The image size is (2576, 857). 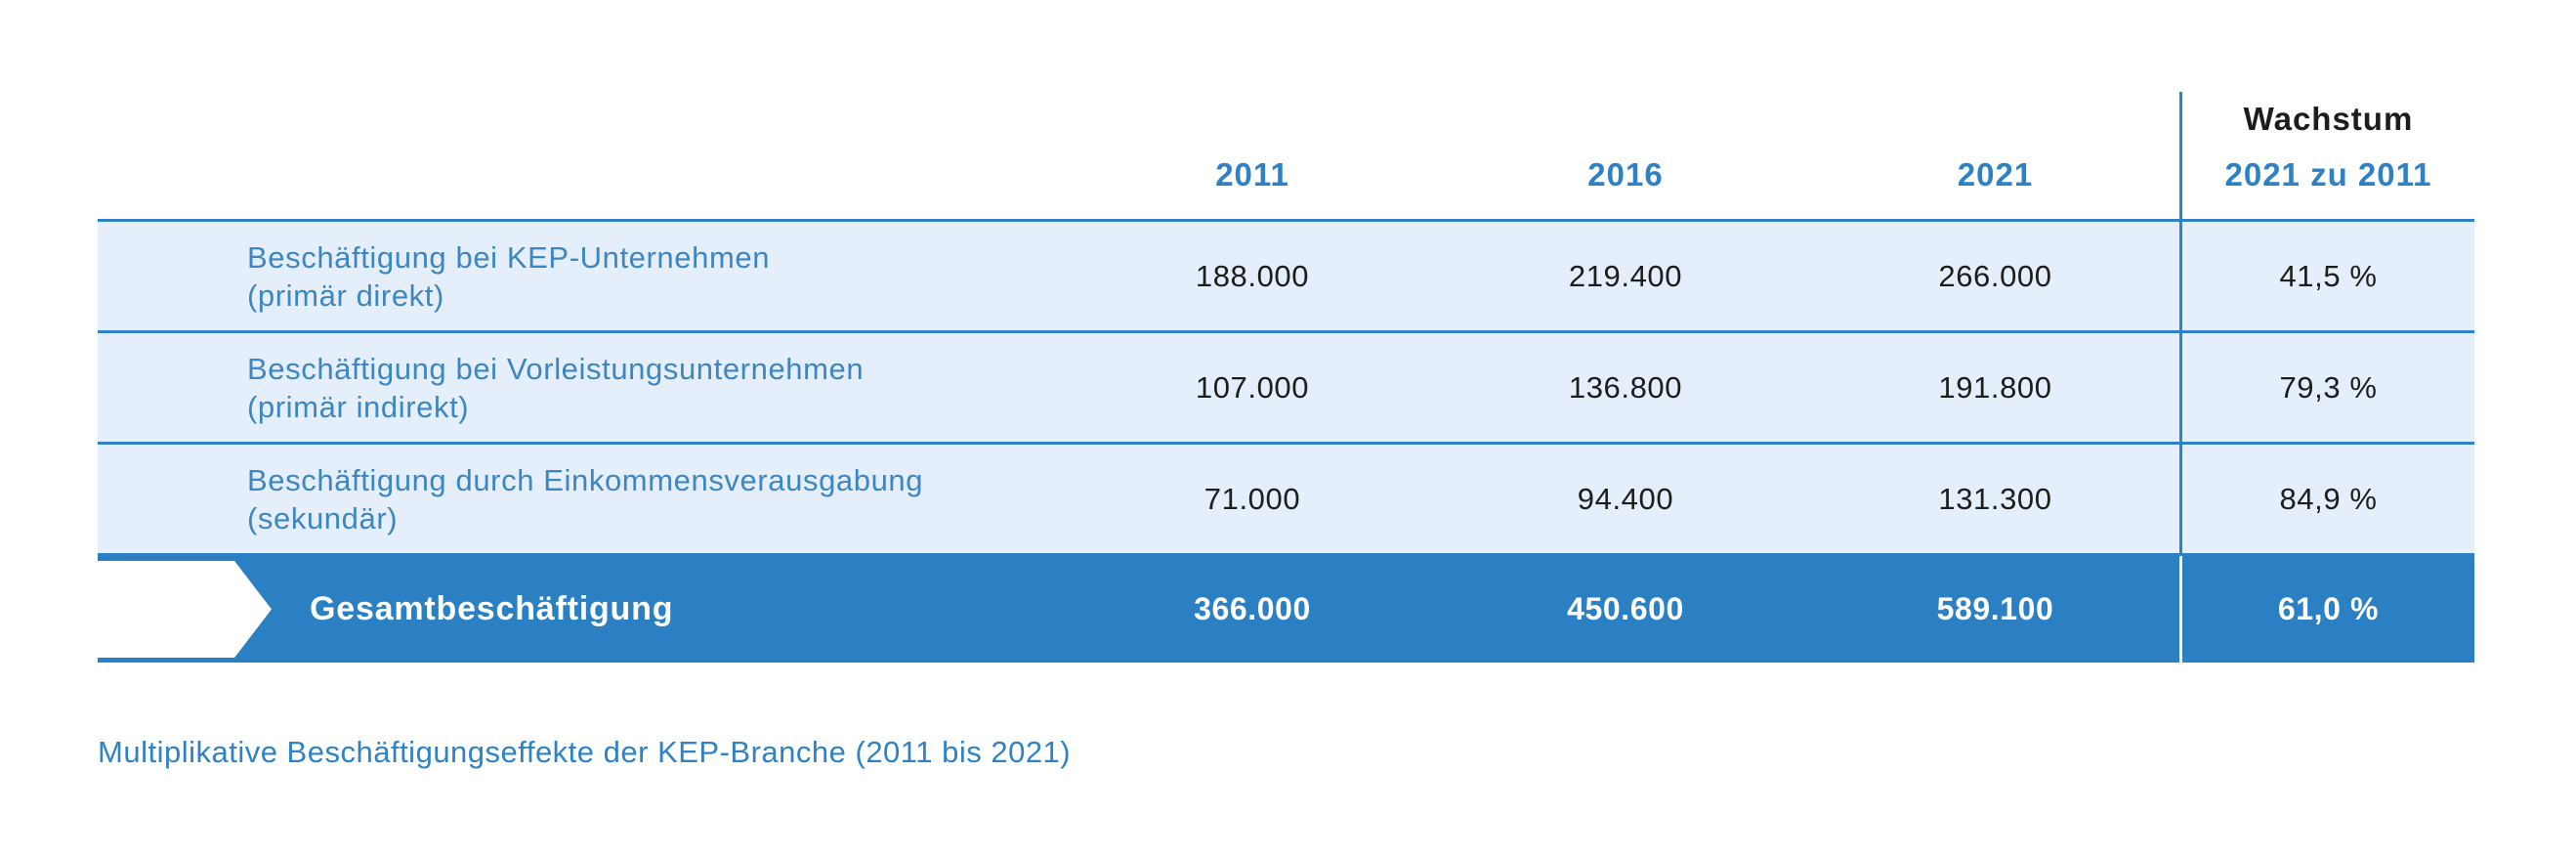 What do you see at coordinates (1995, 608) in the screenshot?
I see `total-value-2021: 589.100` at bounding box center [1995, 608].